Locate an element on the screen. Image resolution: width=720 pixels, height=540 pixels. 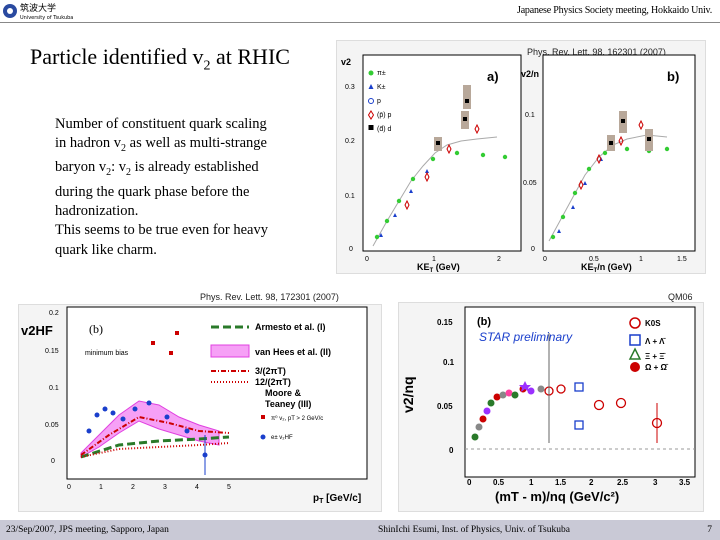
hf-line-armesto is located at coordinates (155, 447).